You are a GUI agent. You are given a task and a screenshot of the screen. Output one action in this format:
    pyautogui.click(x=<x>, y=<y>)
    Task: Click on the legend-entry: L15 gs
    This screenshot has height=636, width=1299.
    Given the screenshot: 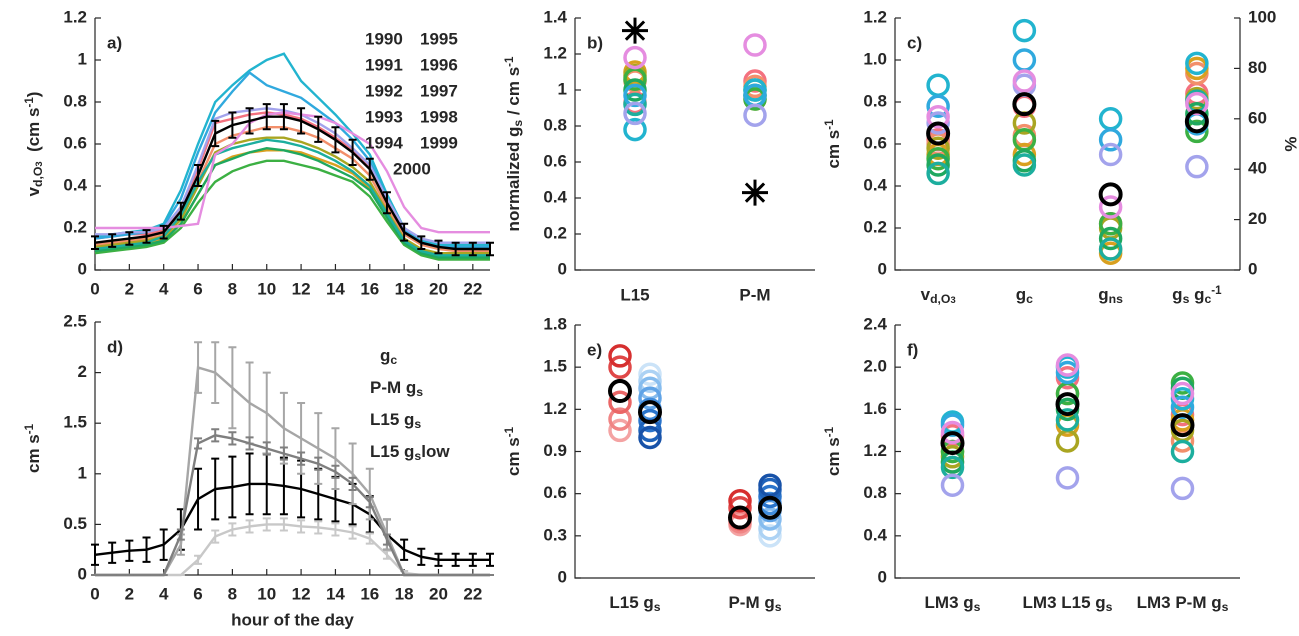 What is the action you would take?
    pyautogui.click(x=395, y=420)
    